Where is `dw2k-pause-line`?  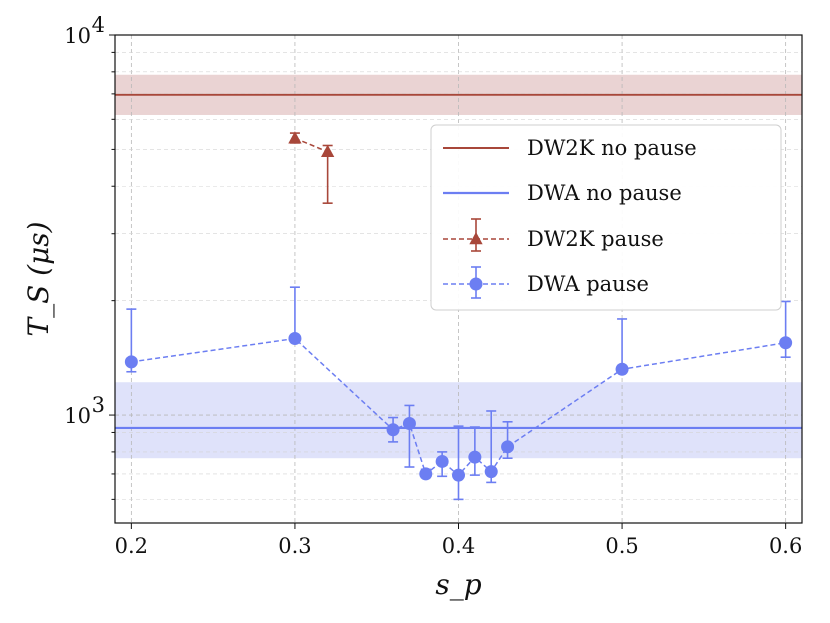
dw2k-pause-line is located at coordinates (311, 145).